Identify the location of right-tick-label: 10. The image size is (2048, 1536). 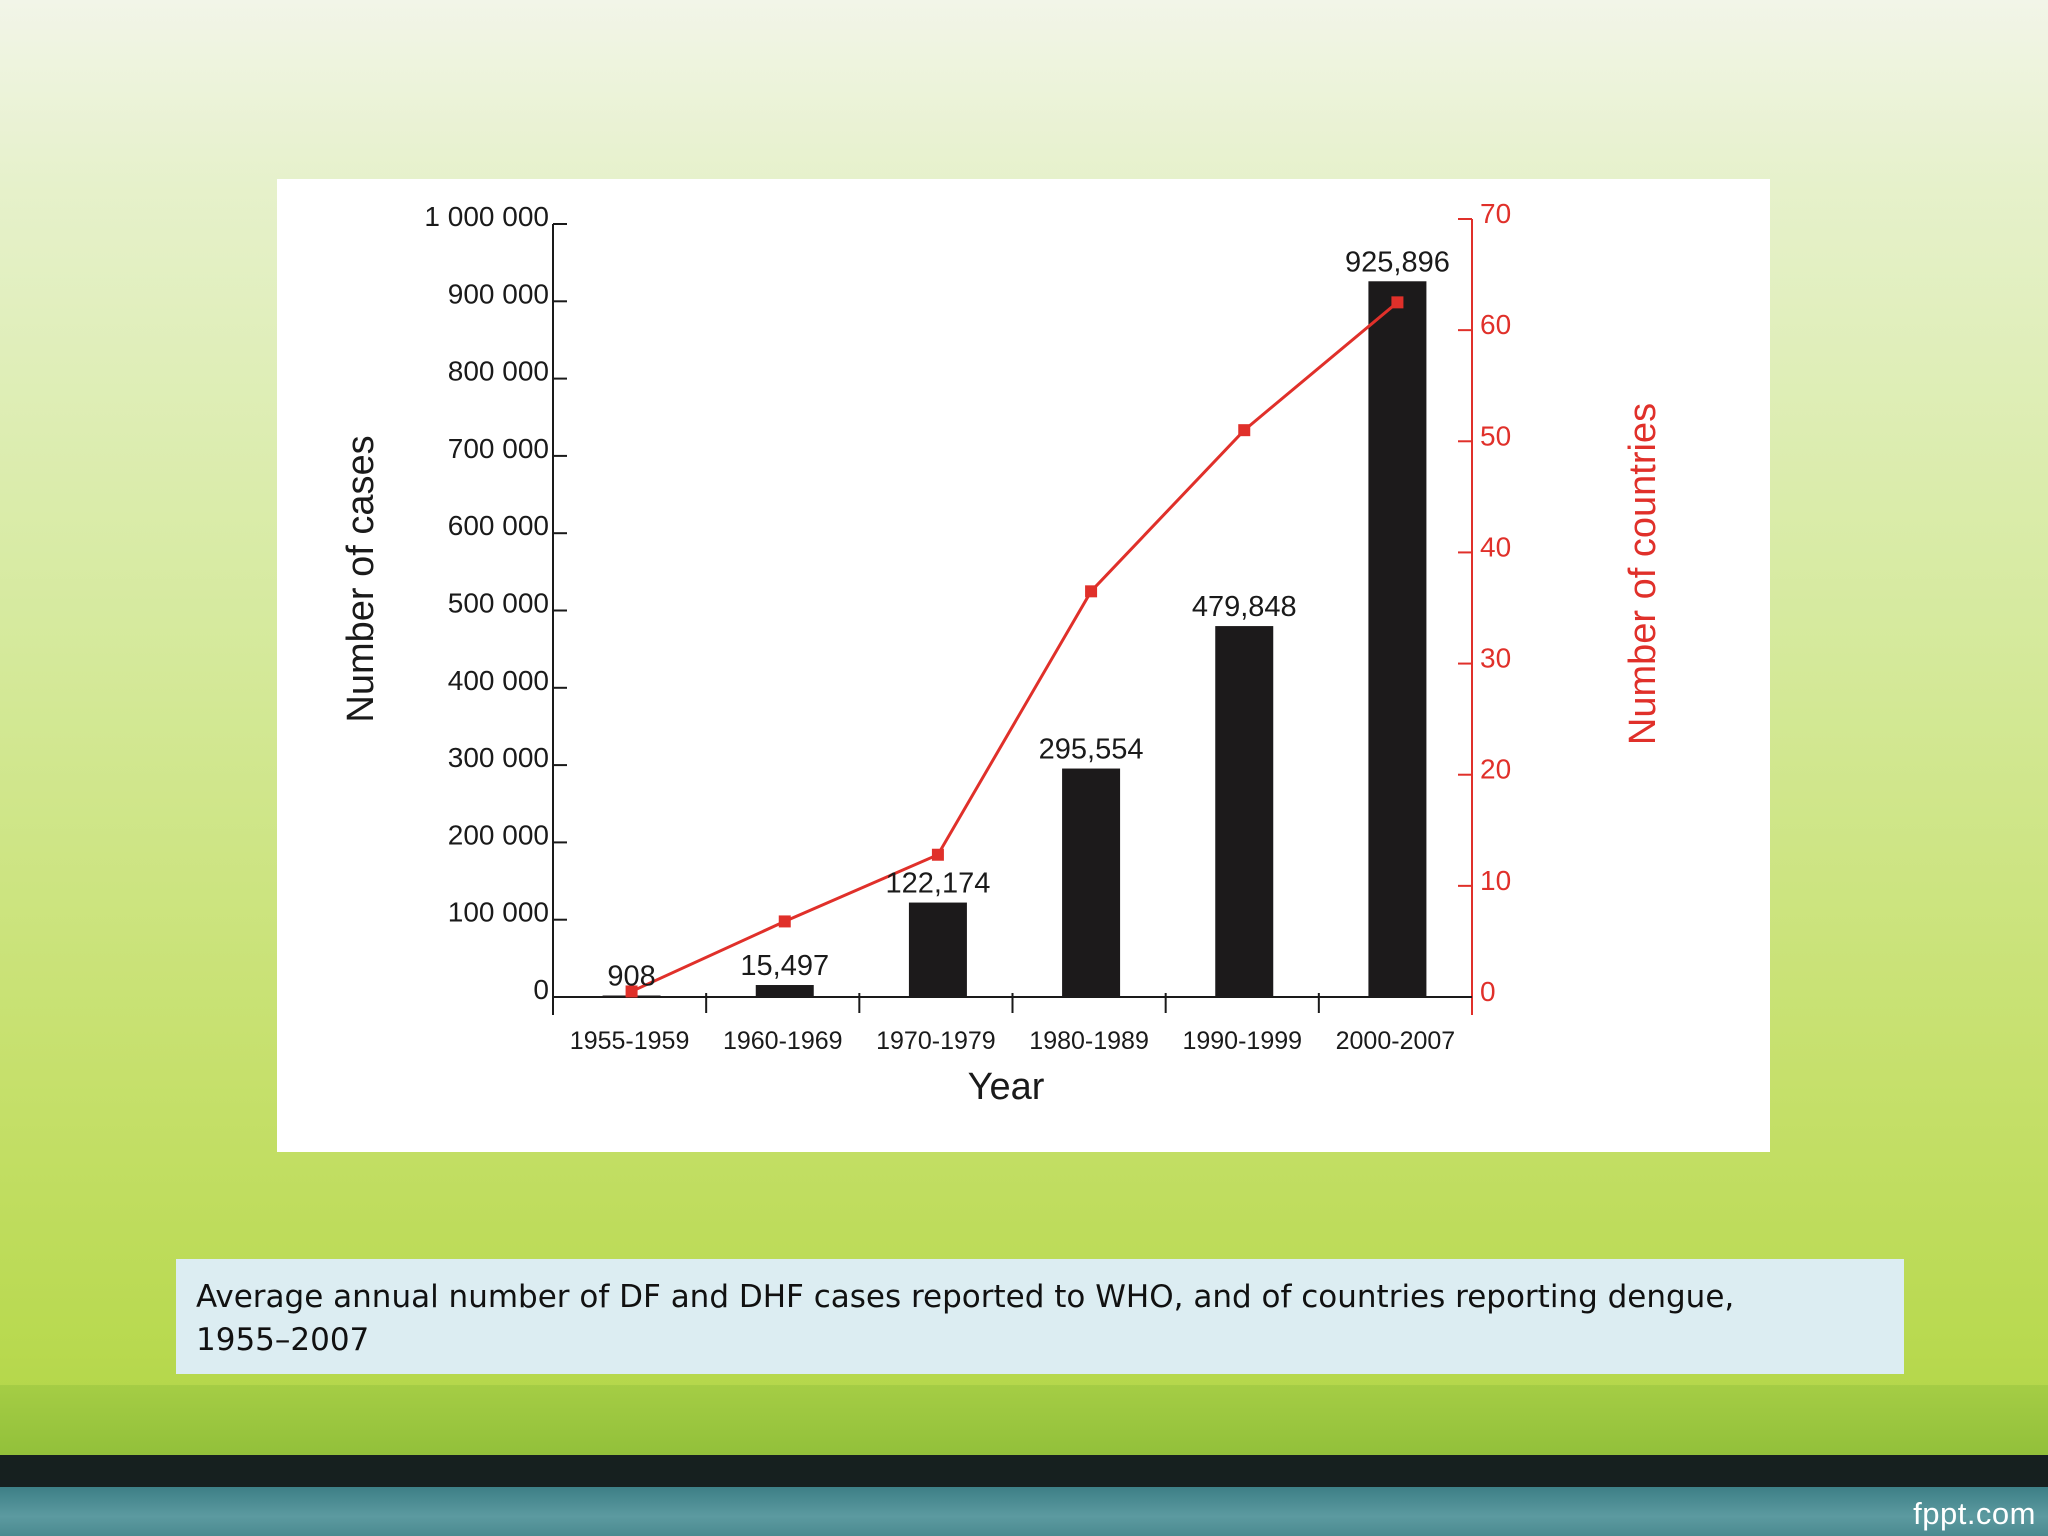
(1495, 880).